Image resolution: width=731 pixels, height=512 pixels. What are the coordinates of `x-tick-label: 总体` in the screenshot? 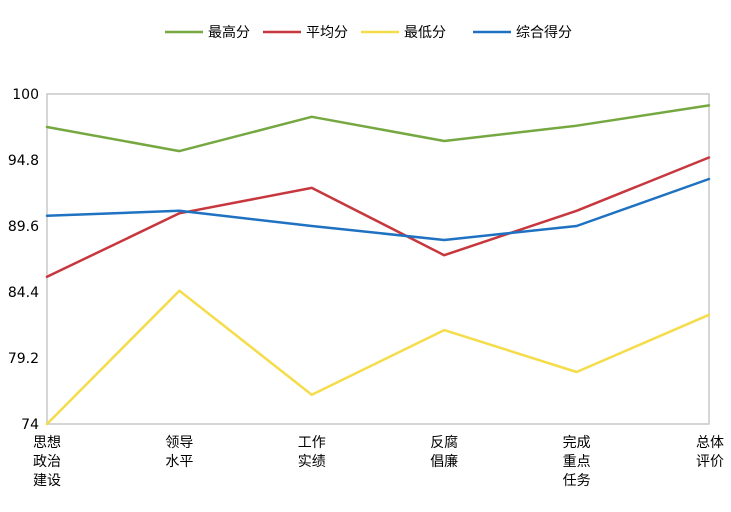 It's located at (710, 443).